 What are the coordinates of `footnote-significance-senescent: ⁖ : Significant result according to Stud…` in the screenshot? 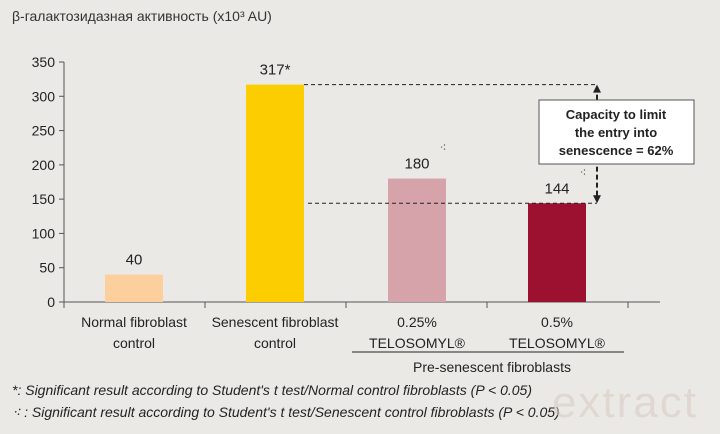 It's located at (286, 412).